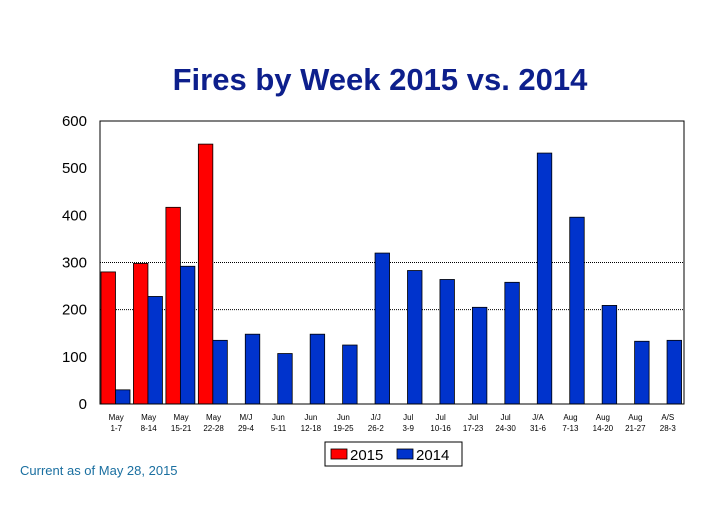  What do you see at coordinates (668, 423) in the screenshot?
I see `x-tick-label: A/S 28-3` at bounding box center [668, 423].